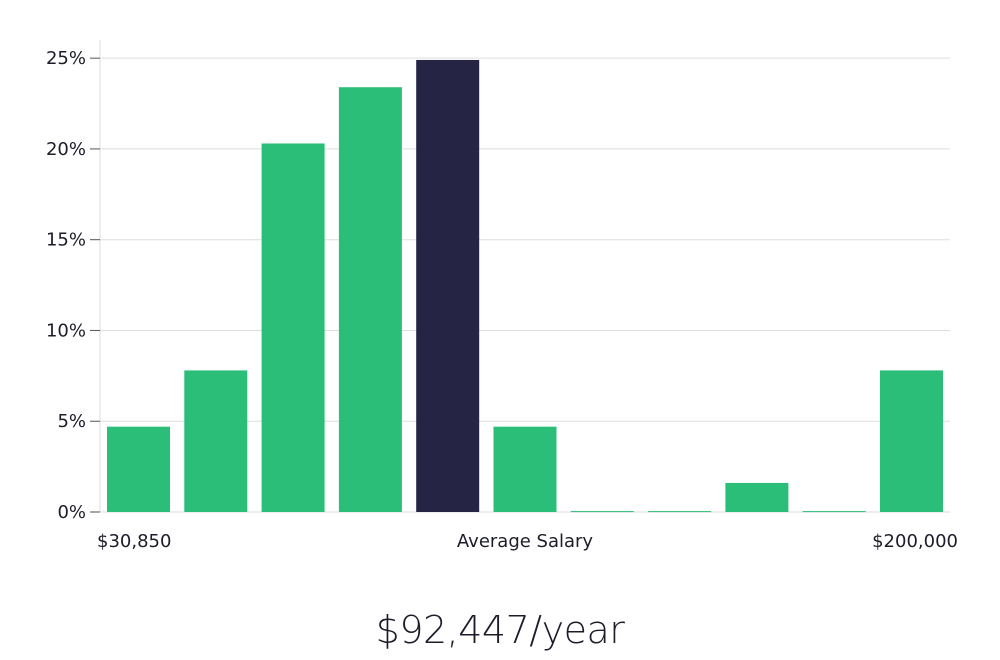  Describe the element at coordinates (66, 58) in the screenshot. I see `y-tick-label: 25%` at that location.